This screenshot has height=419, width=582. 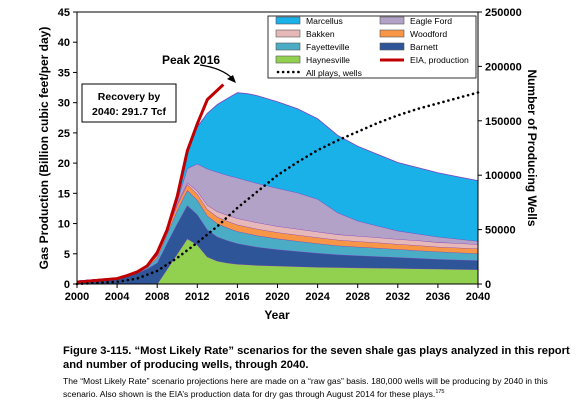 What do you see at coordinates (503, 122) in the screenshot?
I see `y2-tick-label: 150000` at bounding box center [503, 122].